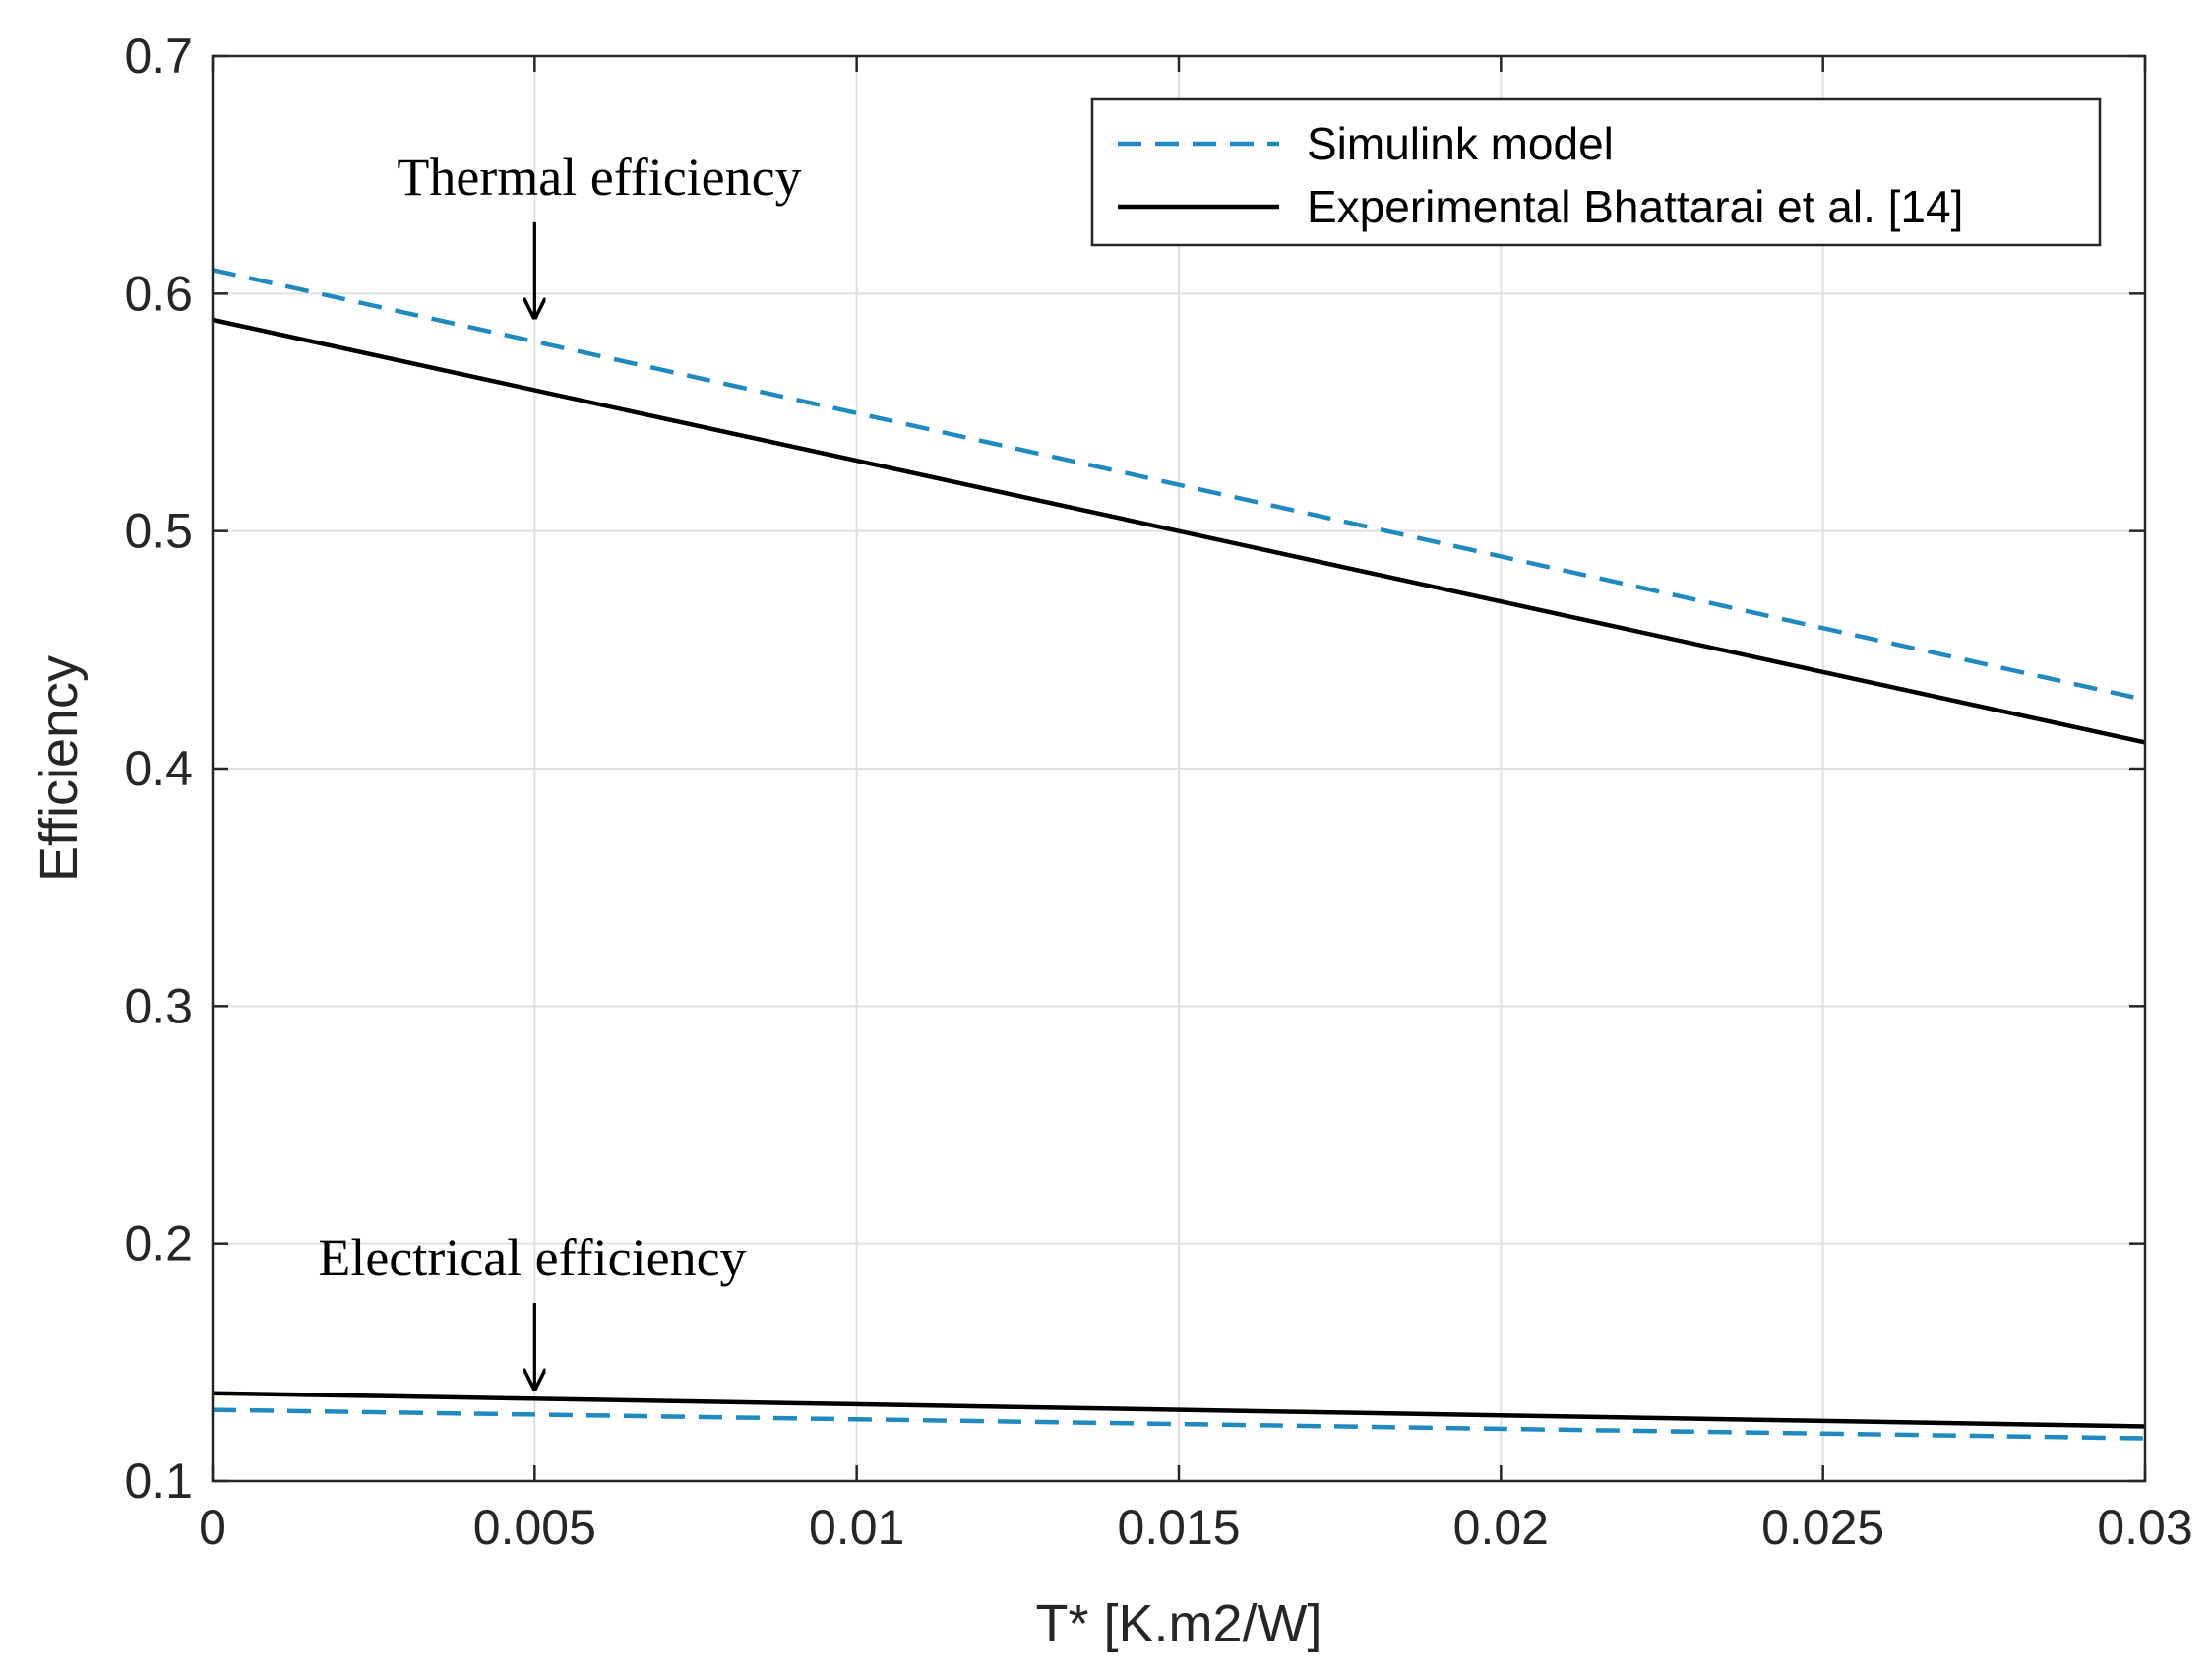 Image resolution: width=2212 pixels, height=1672 pixels. Describe the element at coordinates (1635, 207) in the screenshot. I see `legend-label: Experimental Bhattarai et al. [14]` at that location.